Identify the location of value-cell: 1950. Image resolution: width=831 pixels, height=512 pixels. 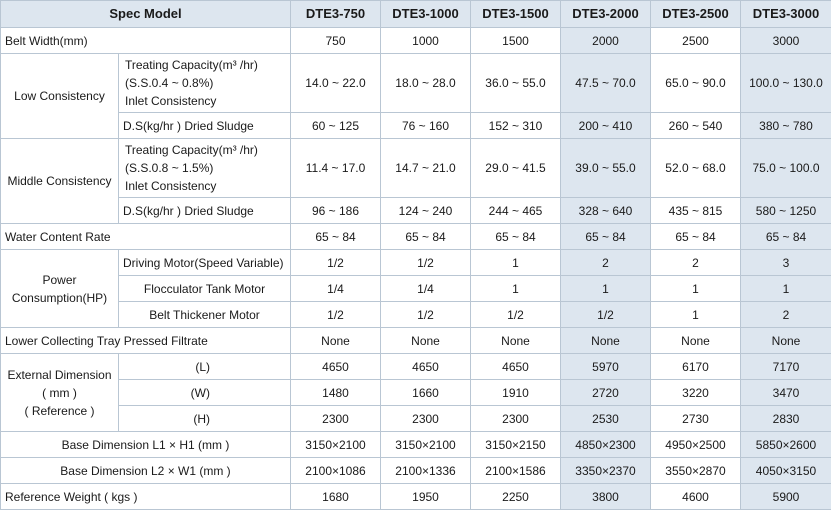
(425, 496).